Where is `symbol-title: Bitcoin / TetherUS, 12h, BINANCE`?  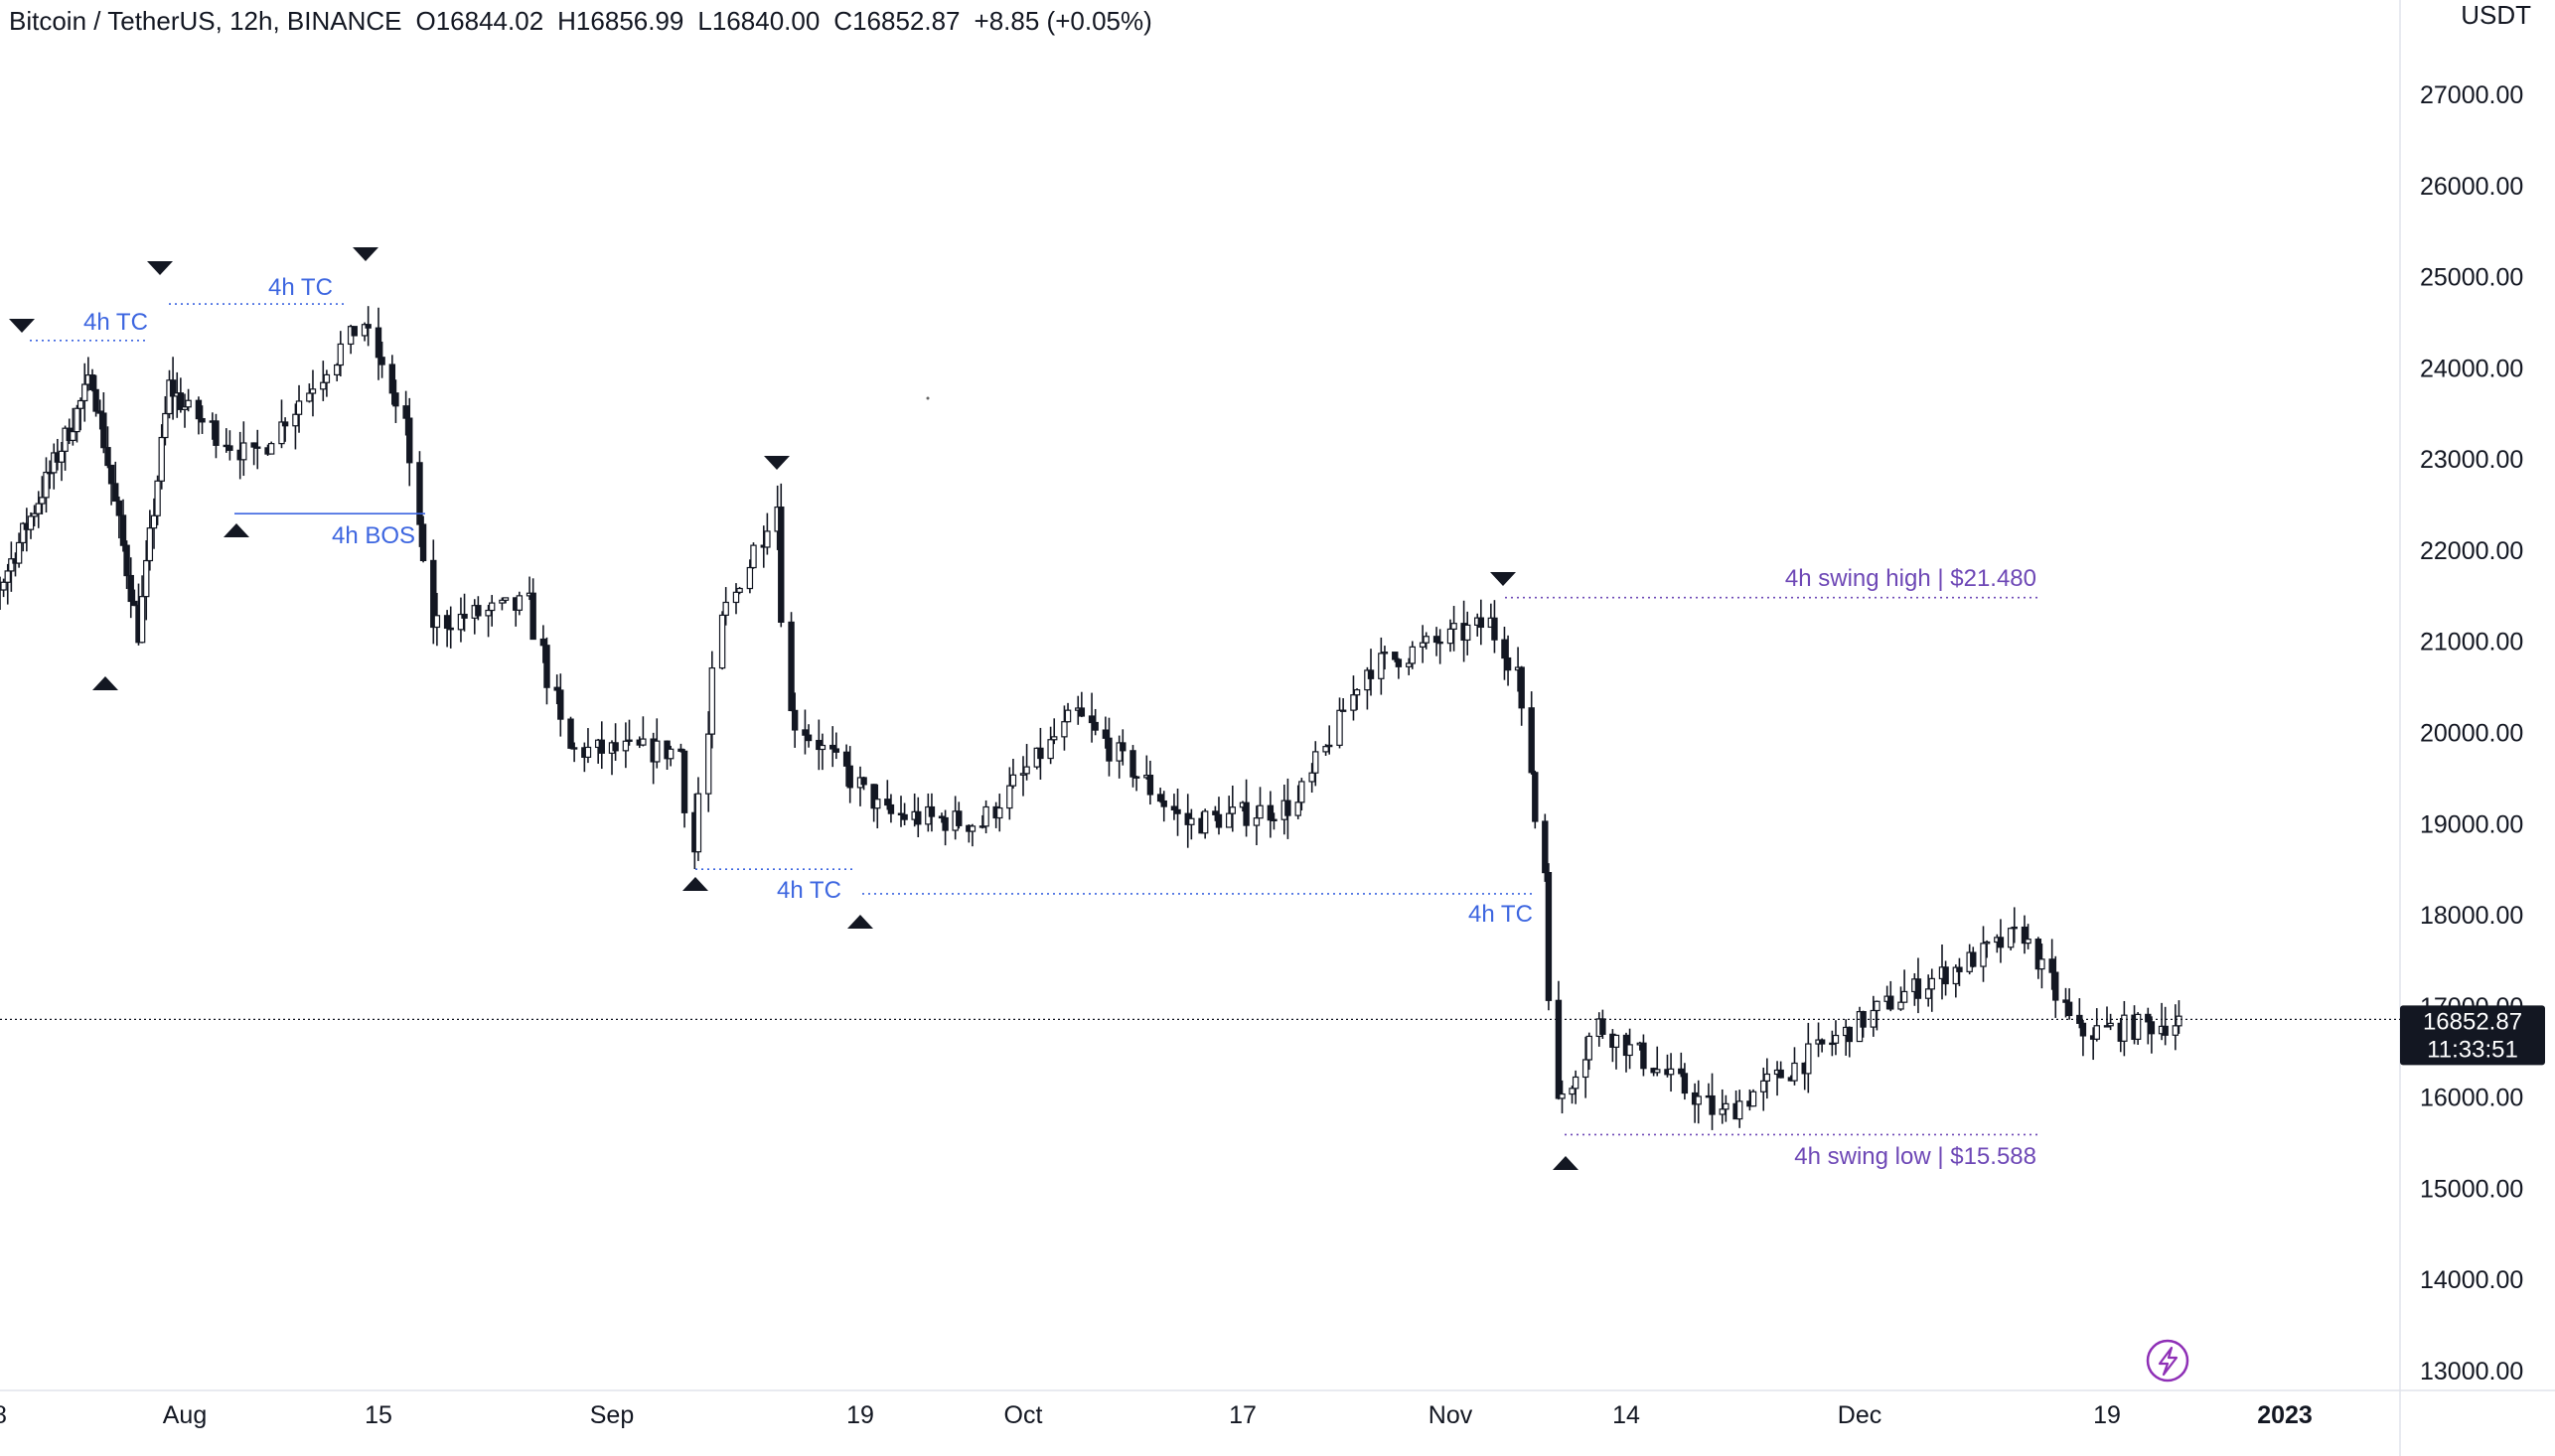
symbol-title: Bitcoin / TetherUS, 12h, BINANCE is located at coordinates (205, 21).